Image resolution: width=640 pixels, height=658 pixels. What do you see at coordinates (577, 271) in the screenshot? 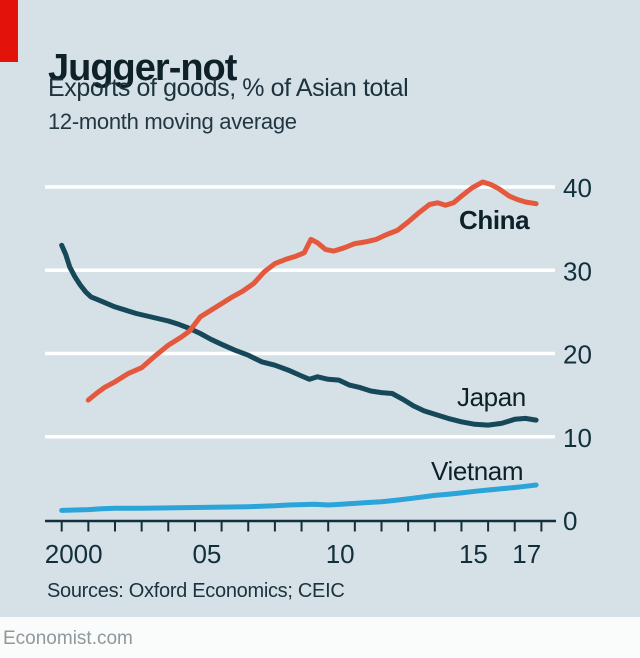
I see `y-tick-label: 30` at bounding box center [577, 271].